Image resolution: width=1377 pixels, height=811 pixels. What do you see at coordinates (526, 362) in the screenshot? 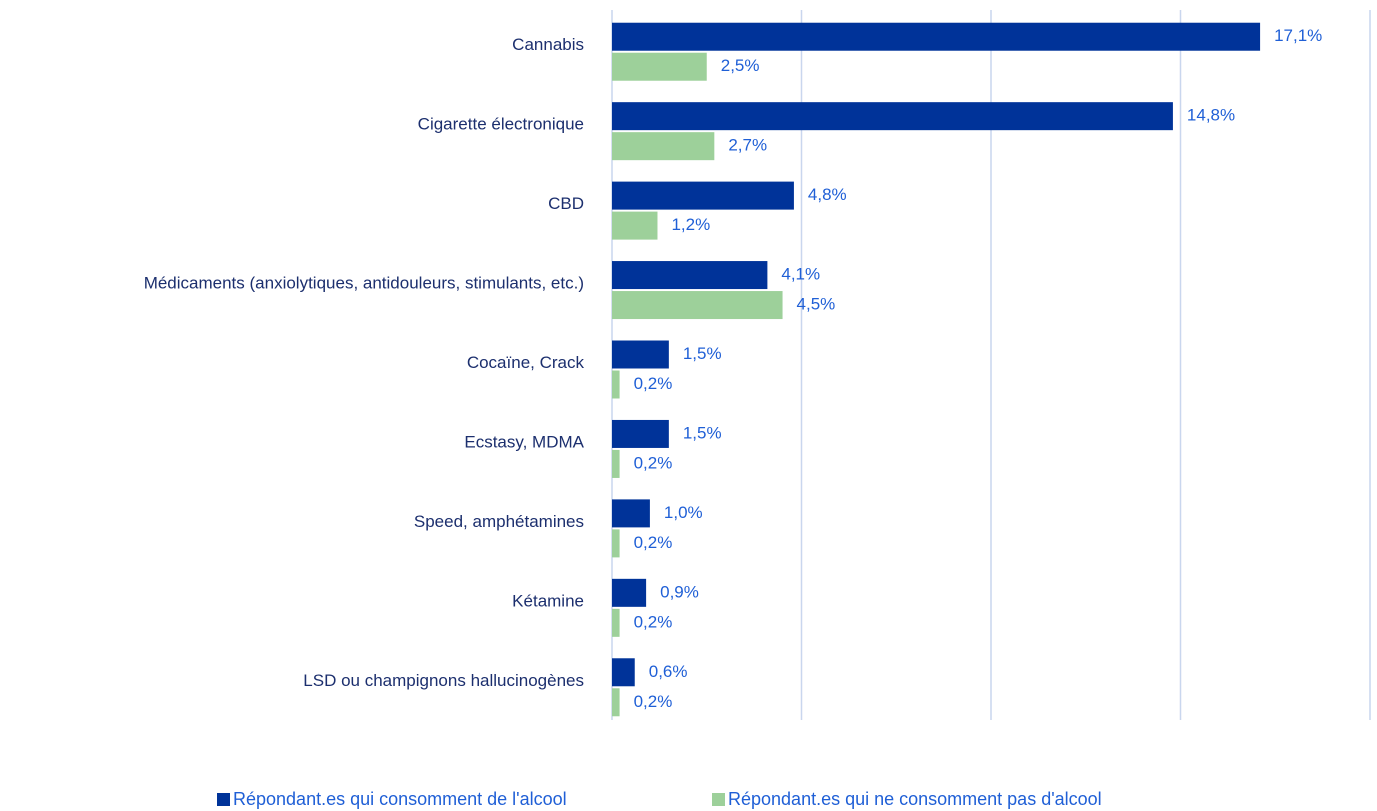
I see `category-label: Cocaïne, Crack` at bounding box center [526, 362].